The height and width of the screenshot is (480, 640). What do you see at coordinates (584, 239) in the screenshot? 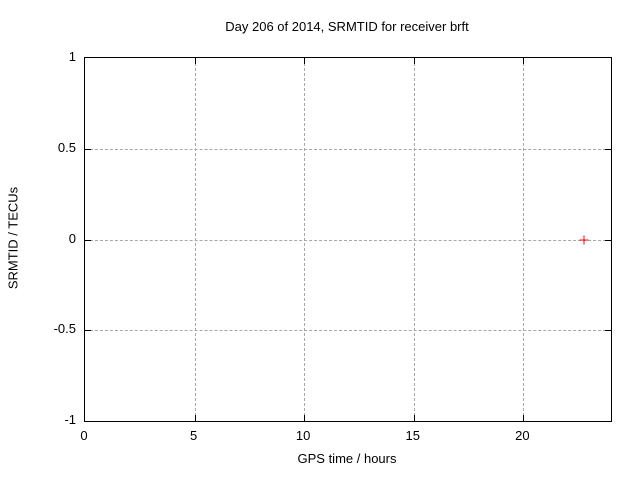
I see `data-point-marker` at bounding box center [584, 239].